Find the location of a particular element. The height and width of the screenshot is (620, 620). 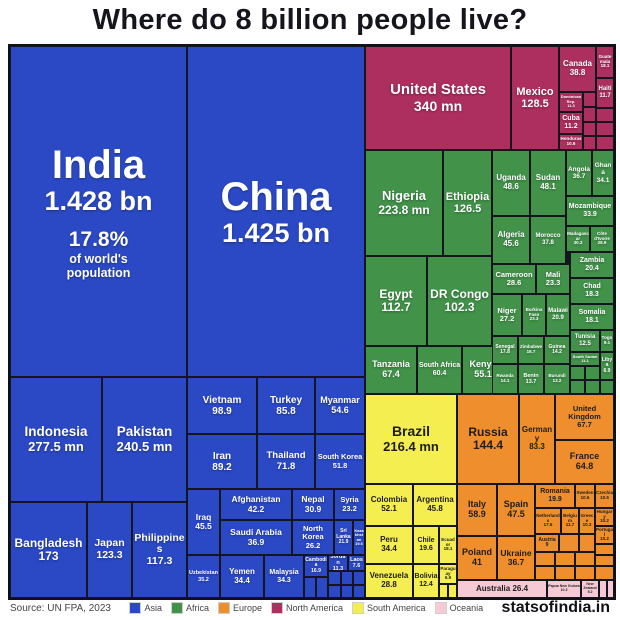

treemap-cell-vietnam: Vietnam 98.9 is located at coordinates (222, 405).